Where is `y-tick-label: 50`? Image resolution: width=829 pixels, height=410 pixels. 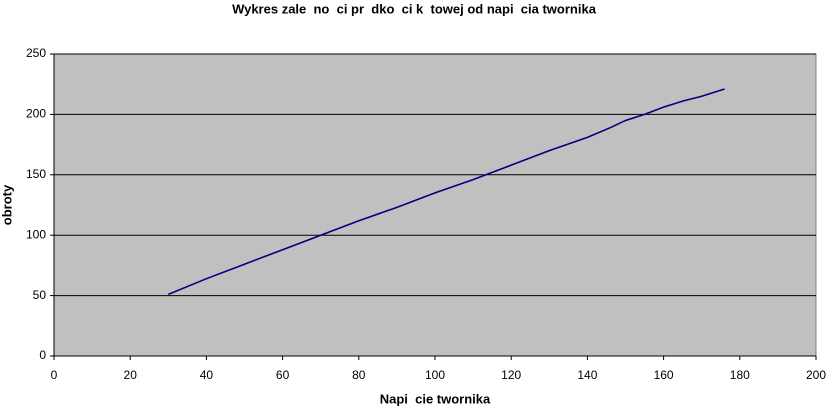
y-tick-label: 50 is located at coordinates (40, 295).